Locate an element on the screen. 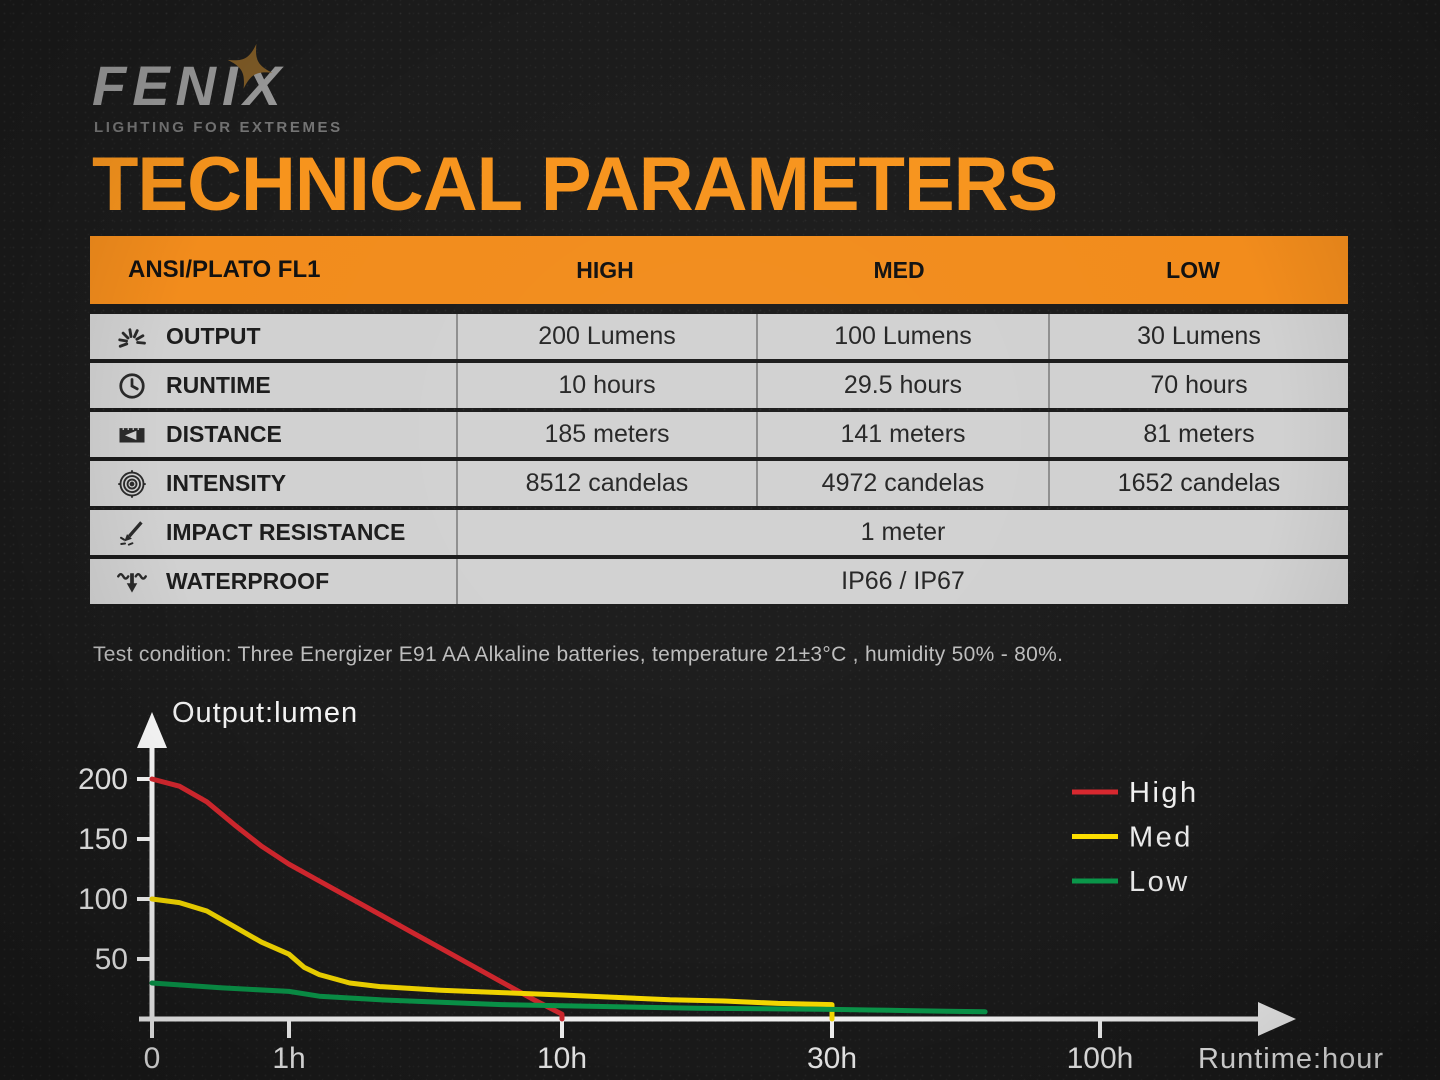 This screenshot has height=1080, width=1440. value-med: 100 Lumens is located at coordinates (903, 336).